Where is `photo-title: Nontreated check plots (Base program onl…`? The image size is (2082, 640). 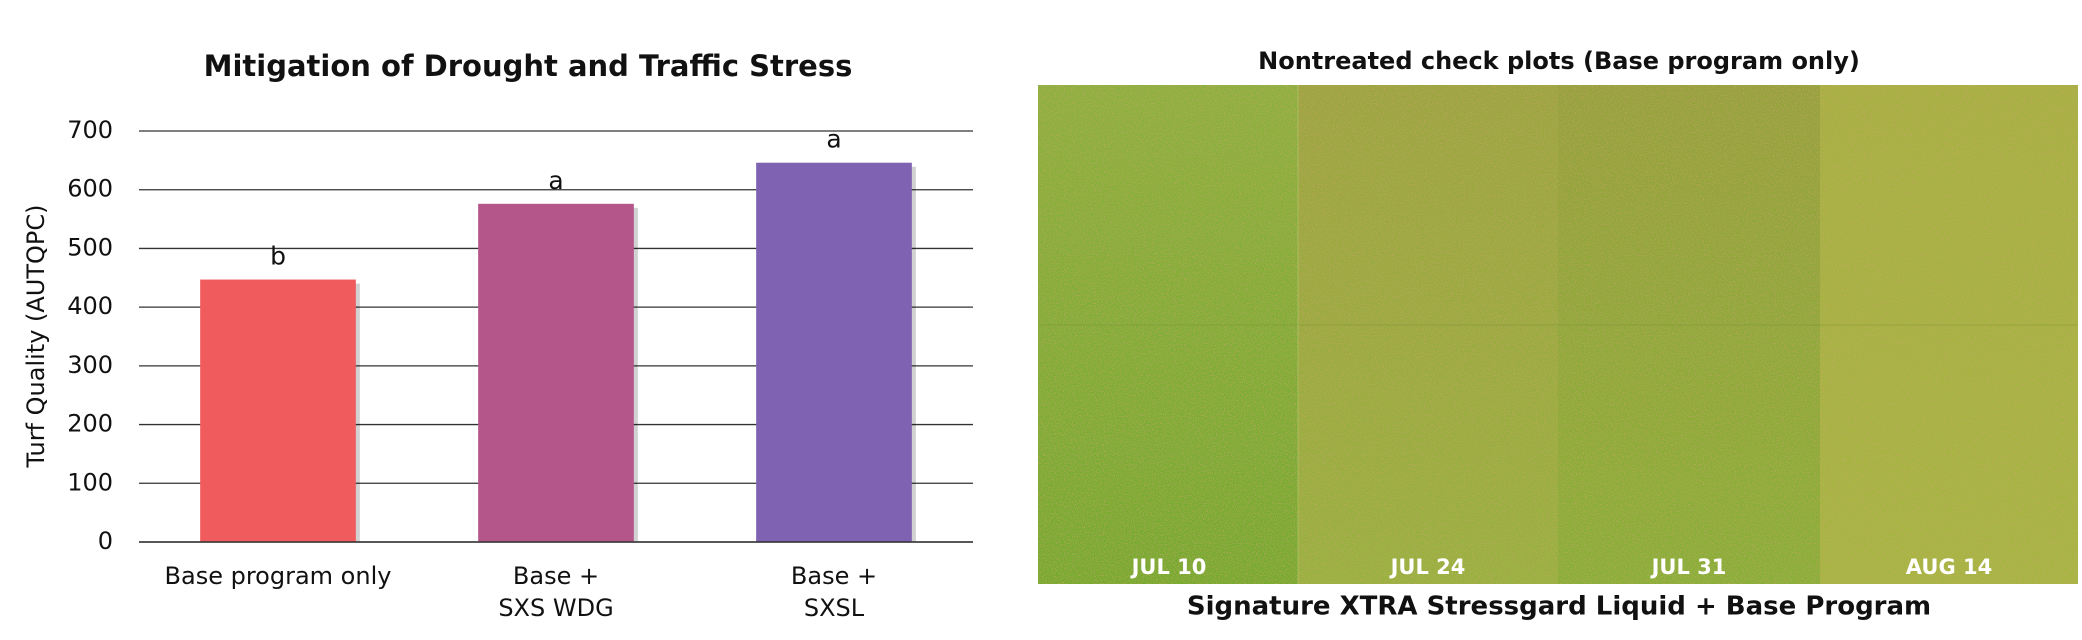 photo-title: Nontreated check plots (Base program onl… is located at coordinates (1559, 61).